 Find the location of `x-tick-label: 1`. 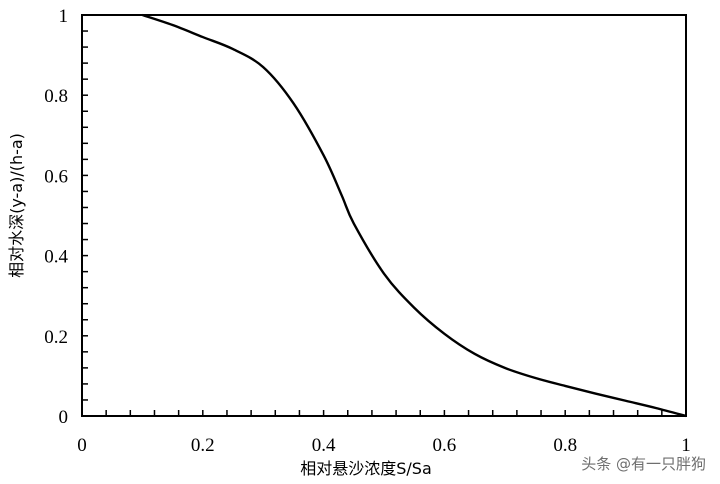

x-tick-label: 1 is located at coordinates (686, 445).